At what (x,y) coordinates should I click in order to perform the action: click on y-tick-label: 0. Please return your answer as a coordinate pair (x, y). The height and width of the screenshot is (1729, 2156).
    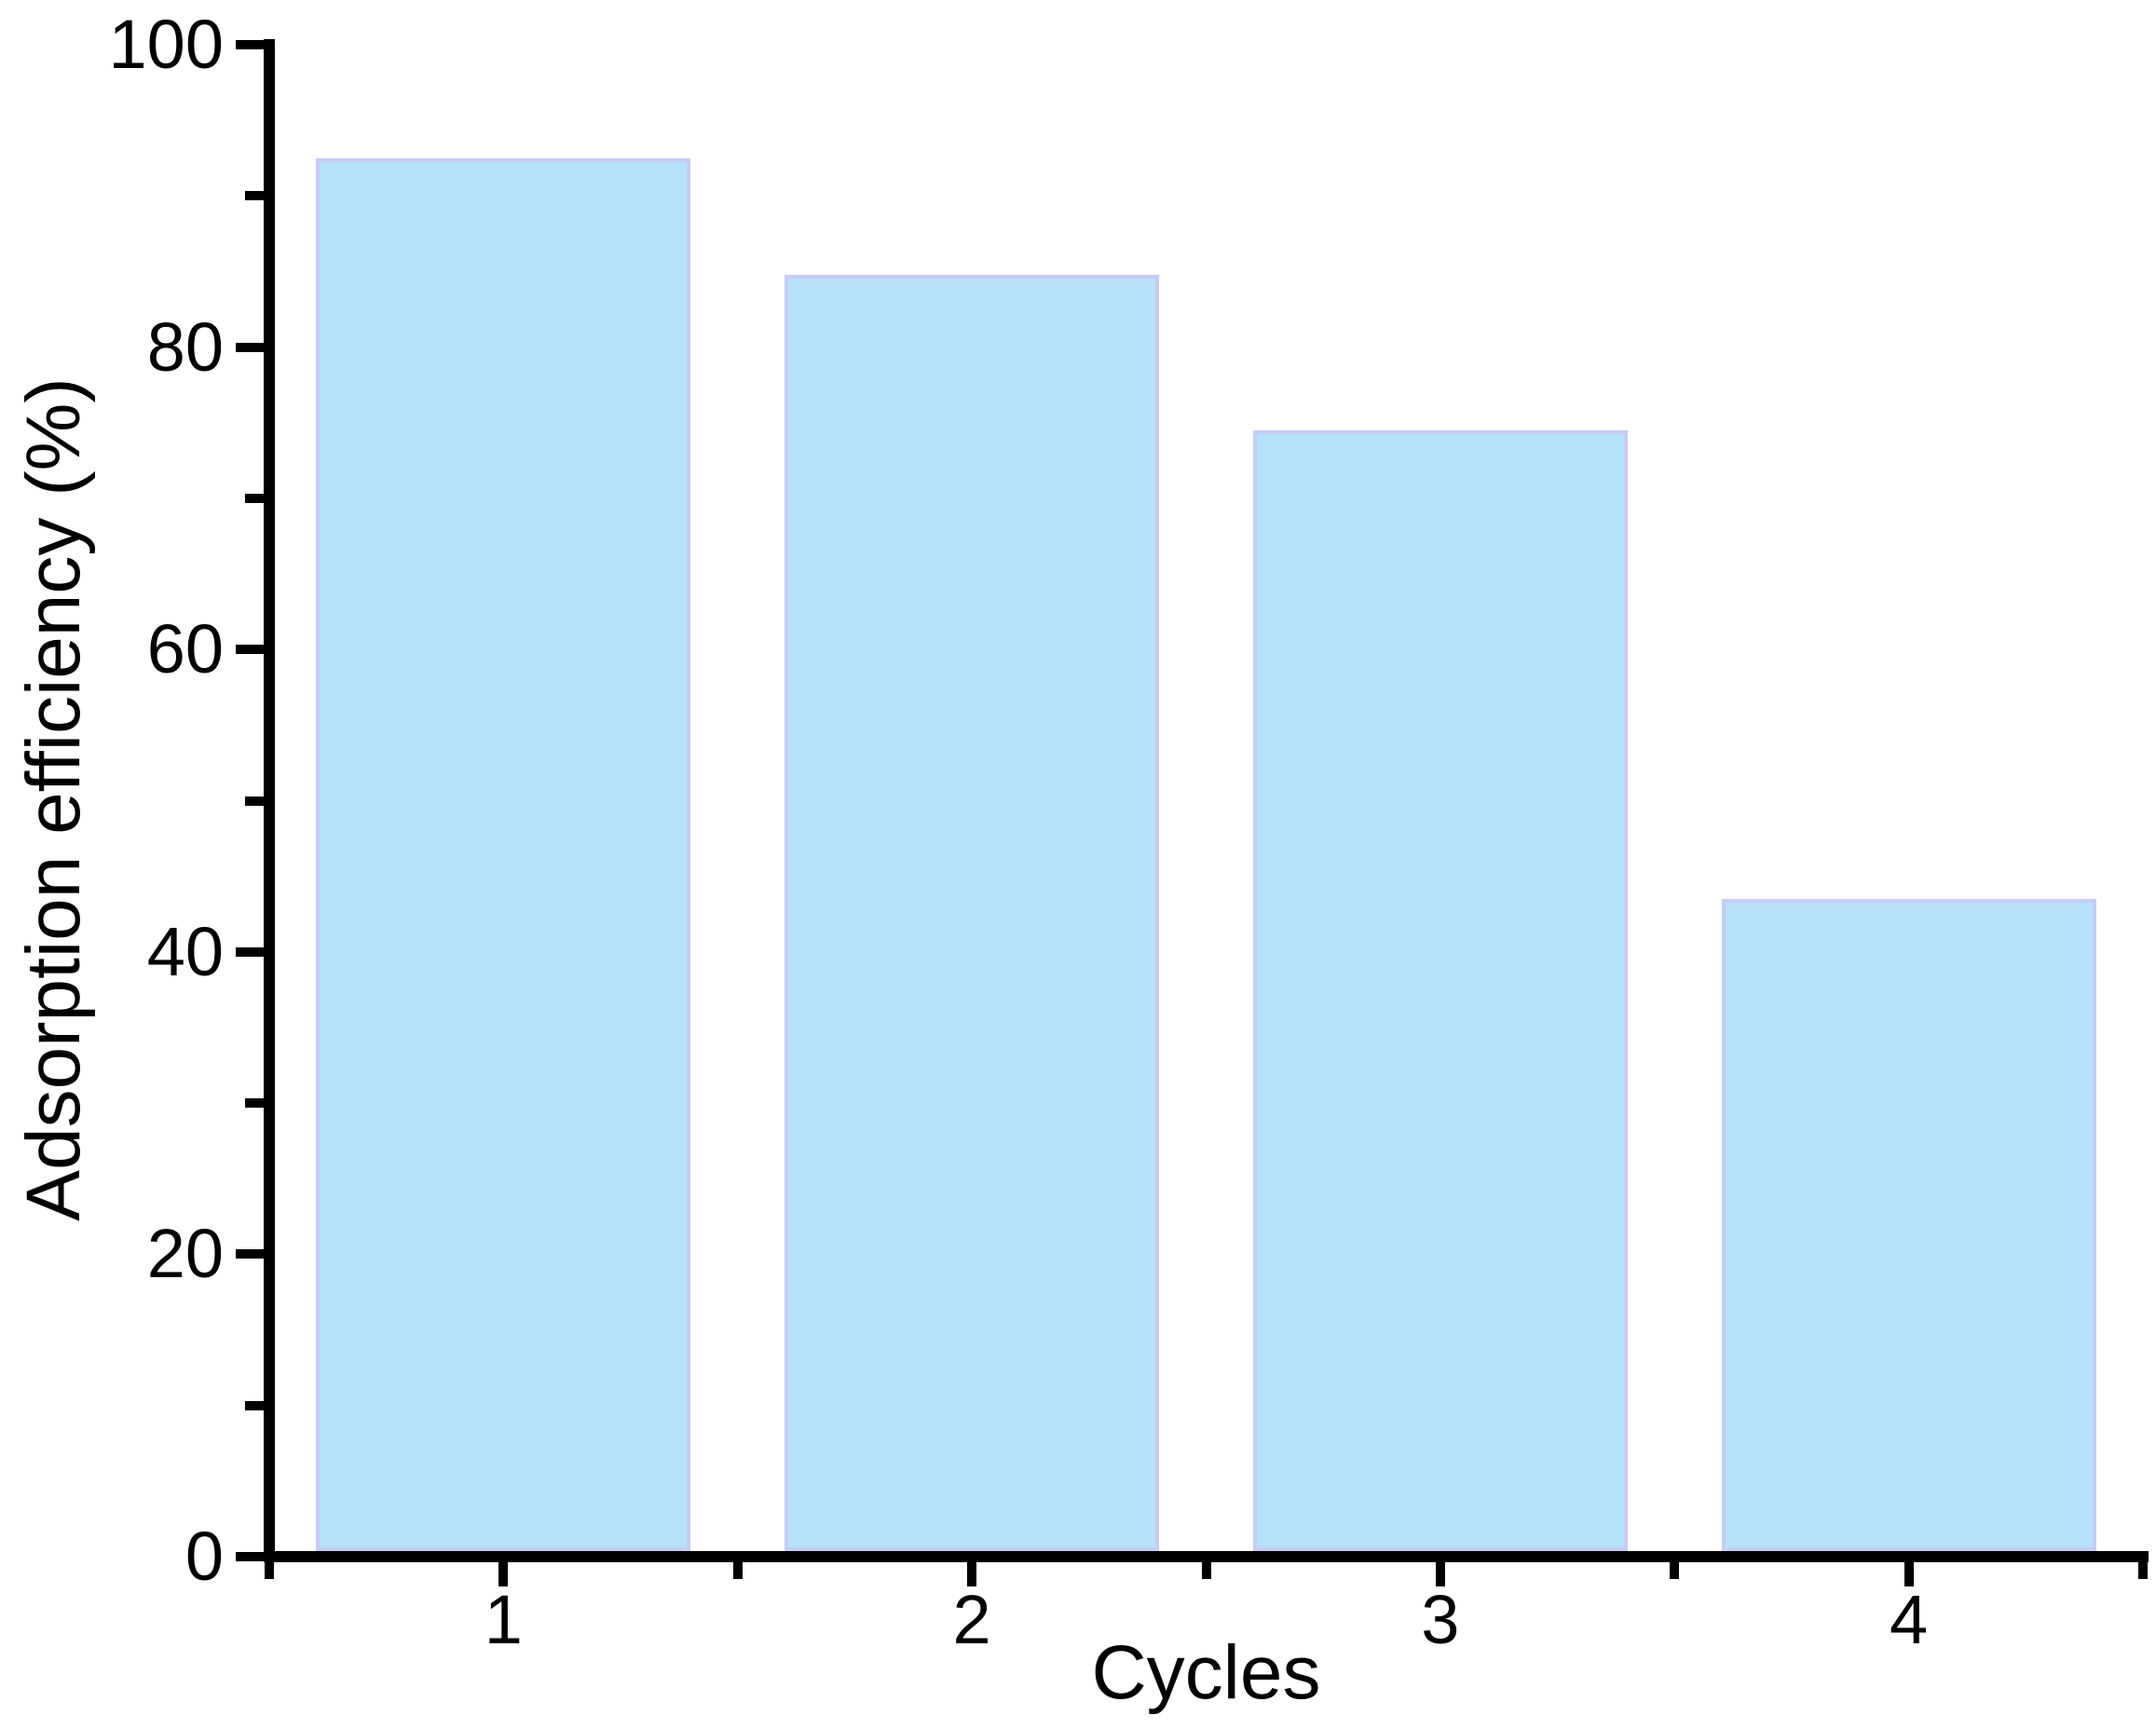
    Looking at the image, I should click on (204, 1556).